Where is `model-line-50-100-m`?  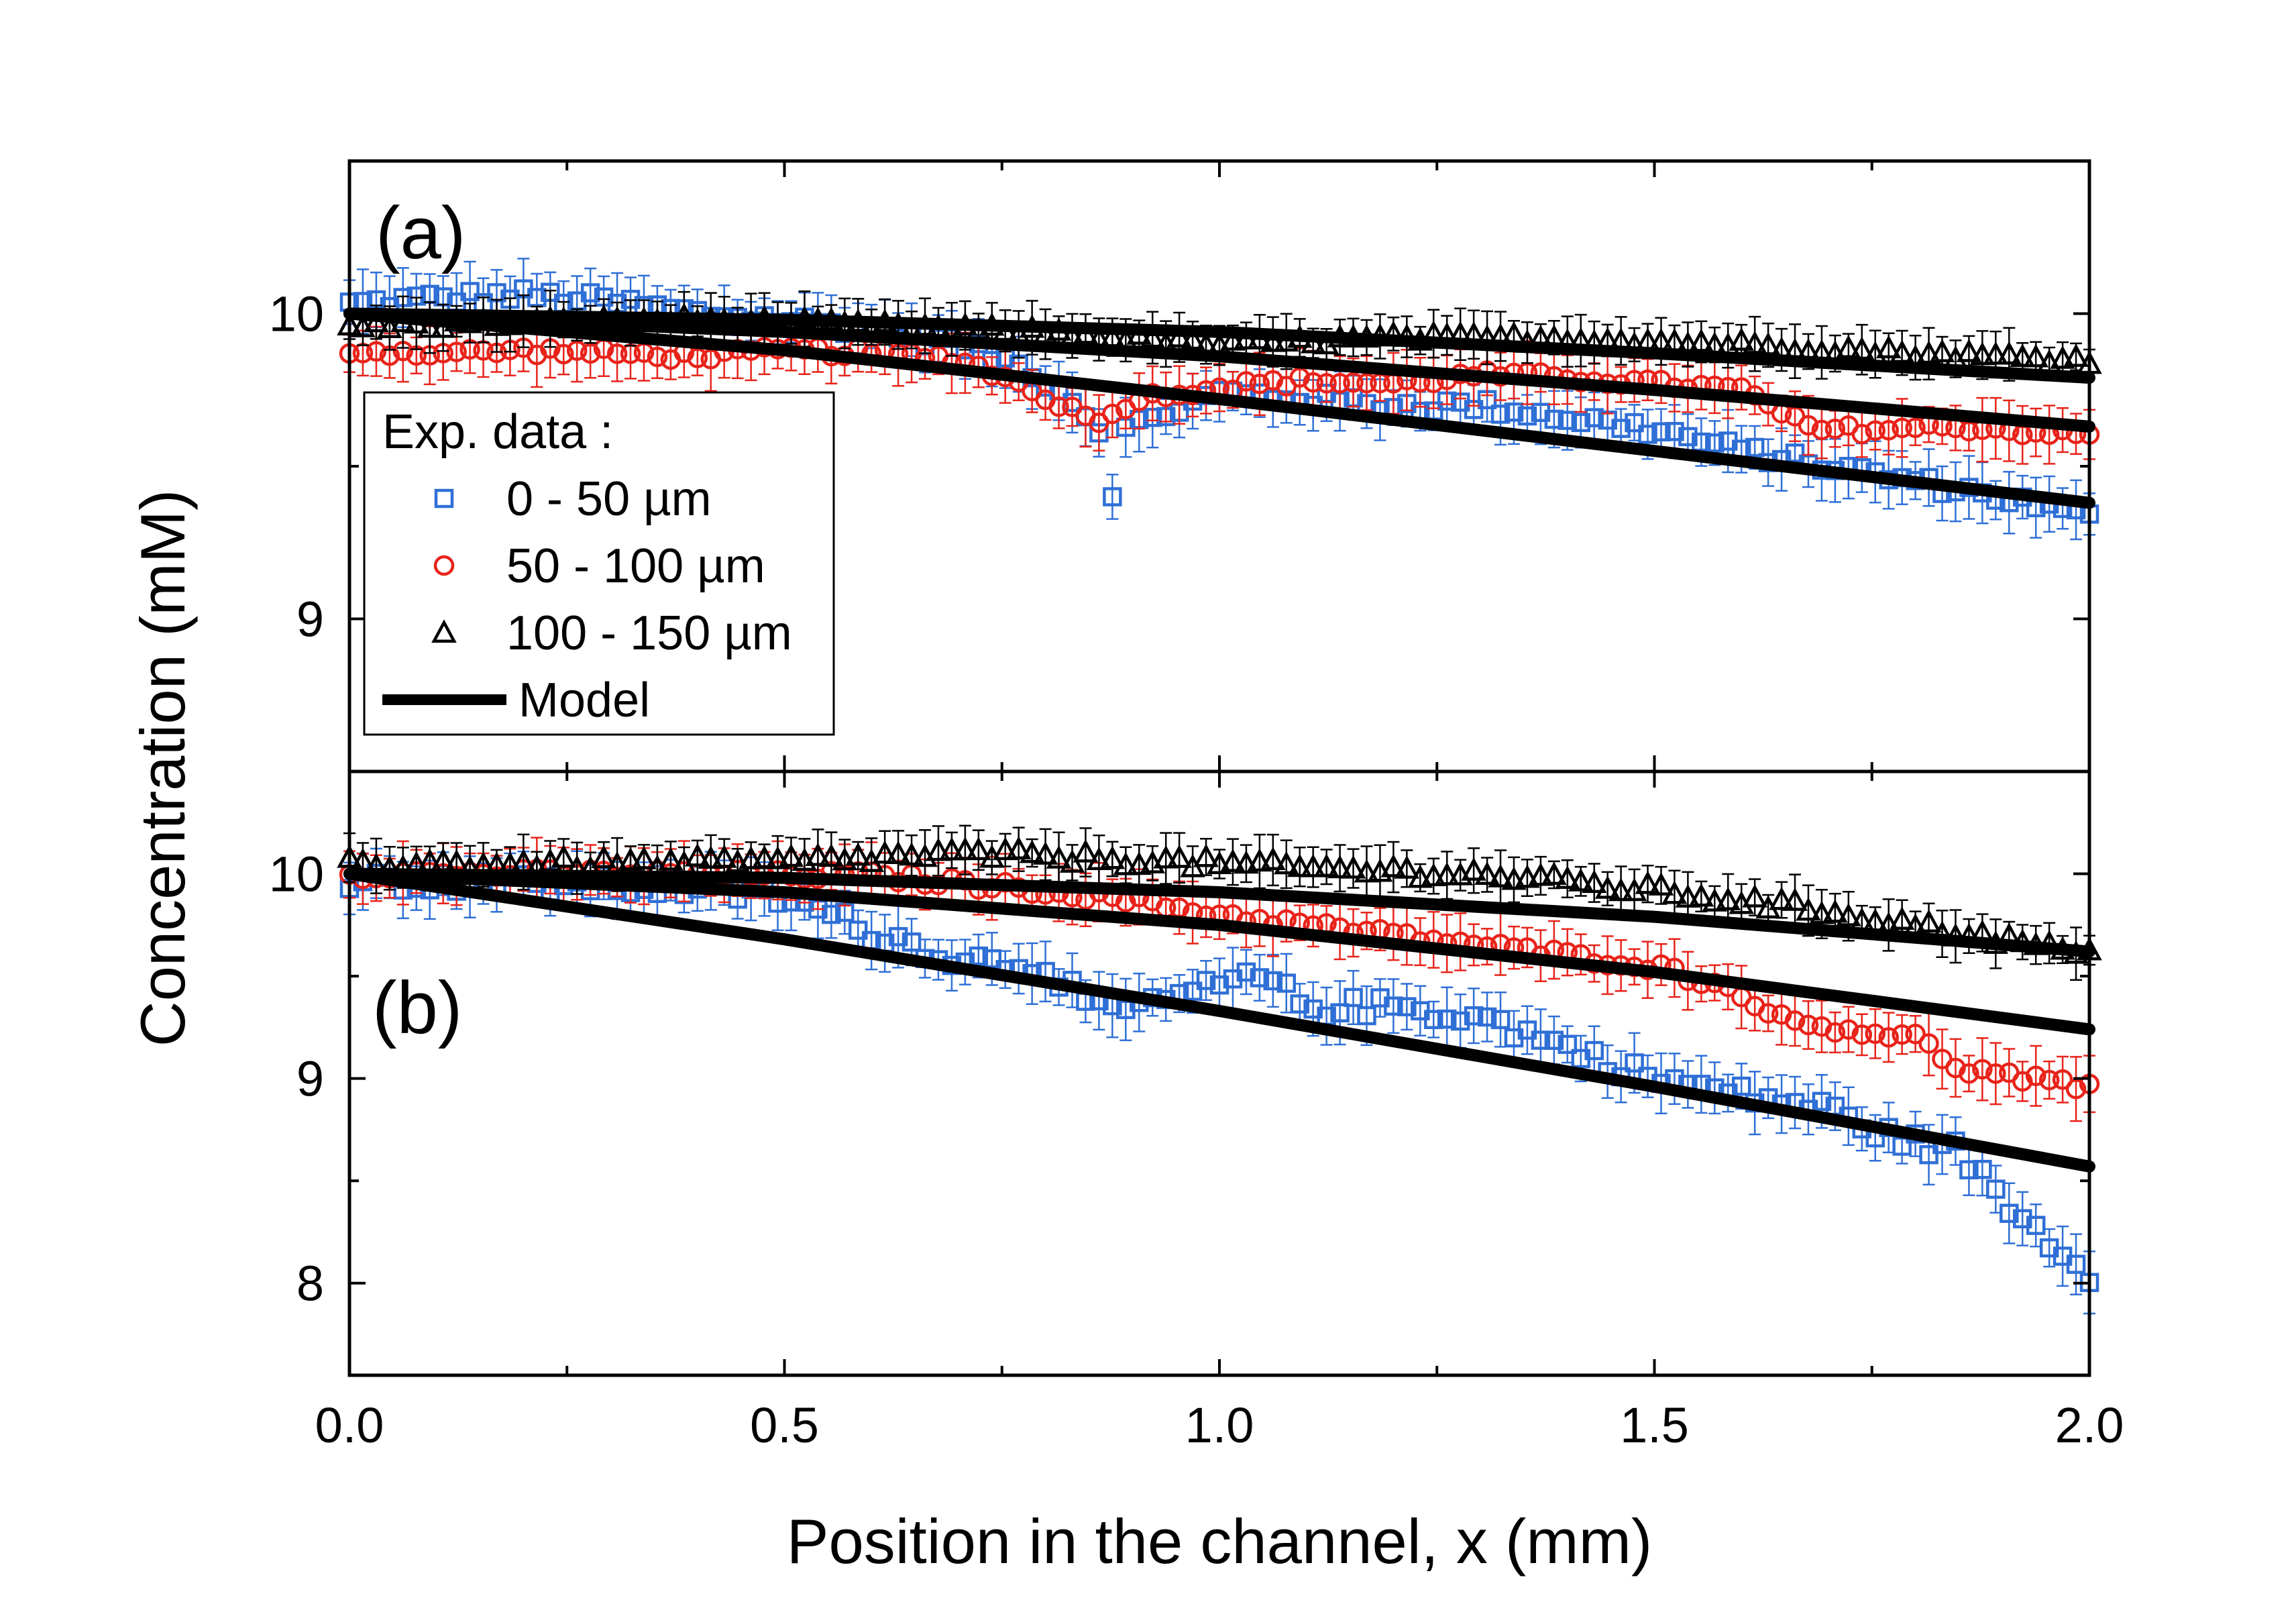 model-line-50-100-m is located at coordinates (1219, 370).